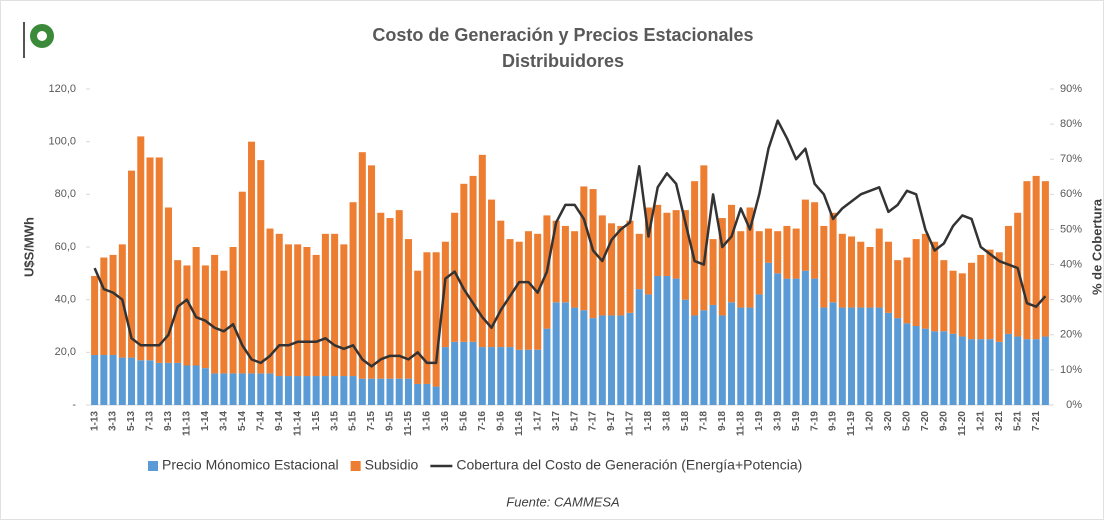 The image size is (1104, 525). Describe the element at coordinates (980, 421) in the screenshot. I see `x-tick-label: 1-21` at that location.